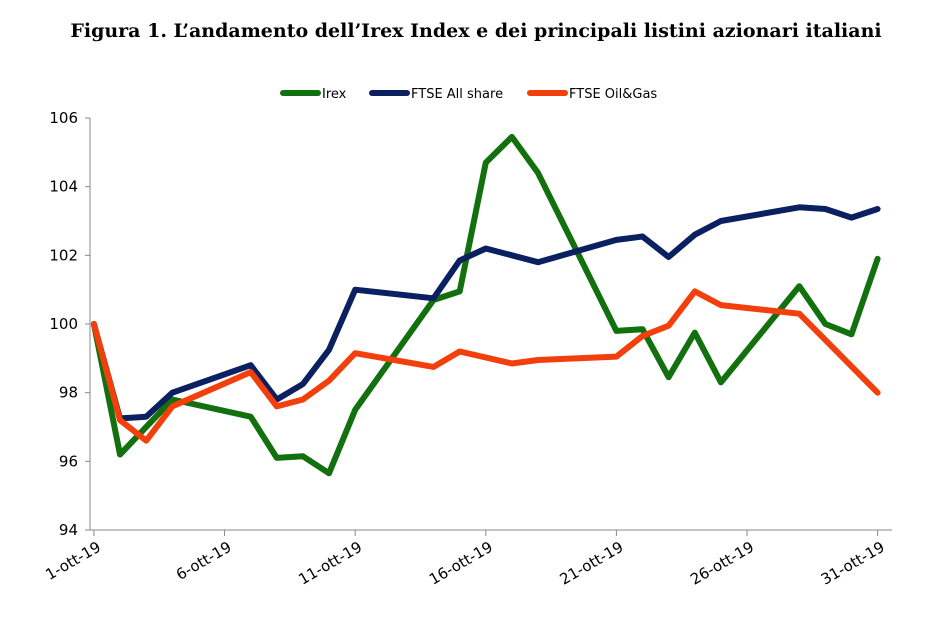 The image size is (952, 618). What do you see at coordinates (68, 530) in the screenshot?
I see `y-tick-label: 94` at bounding box center [68, 530].